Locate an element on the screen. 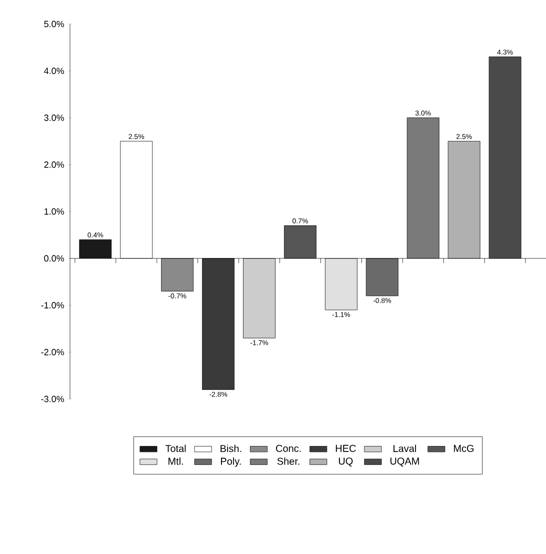 The image size is (546, 554). y-tick-label: -1.0% is located at coordinates (52, 305).